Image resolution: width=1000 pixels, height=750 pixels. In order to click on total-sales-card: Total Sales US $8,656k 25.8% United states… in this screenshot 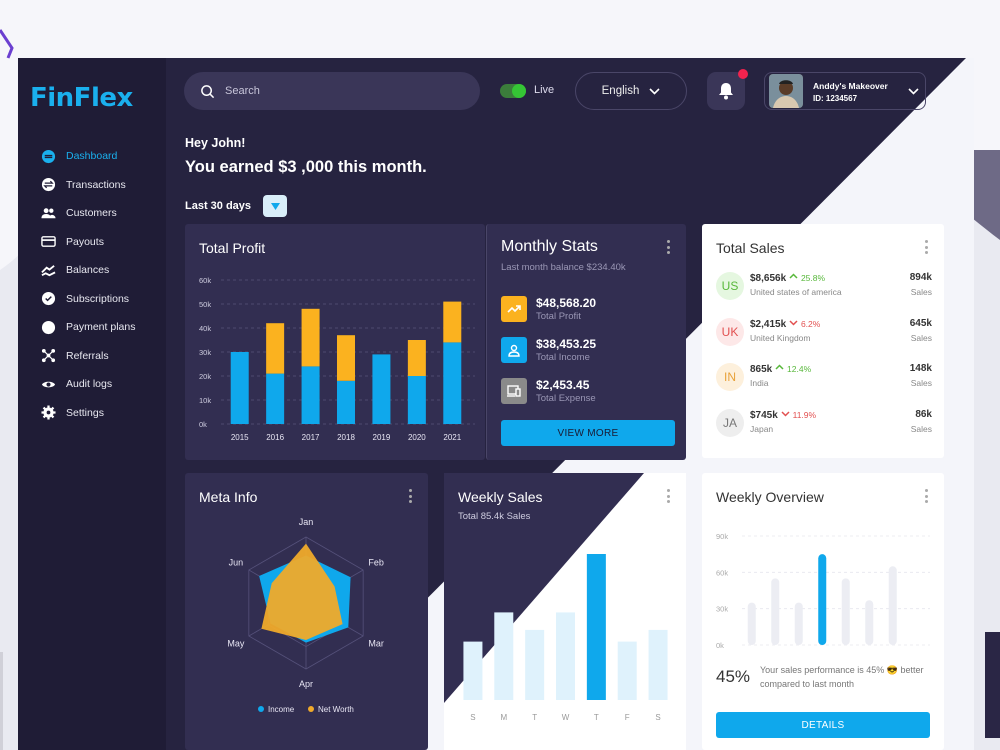, I will do `click(823, 341)`.